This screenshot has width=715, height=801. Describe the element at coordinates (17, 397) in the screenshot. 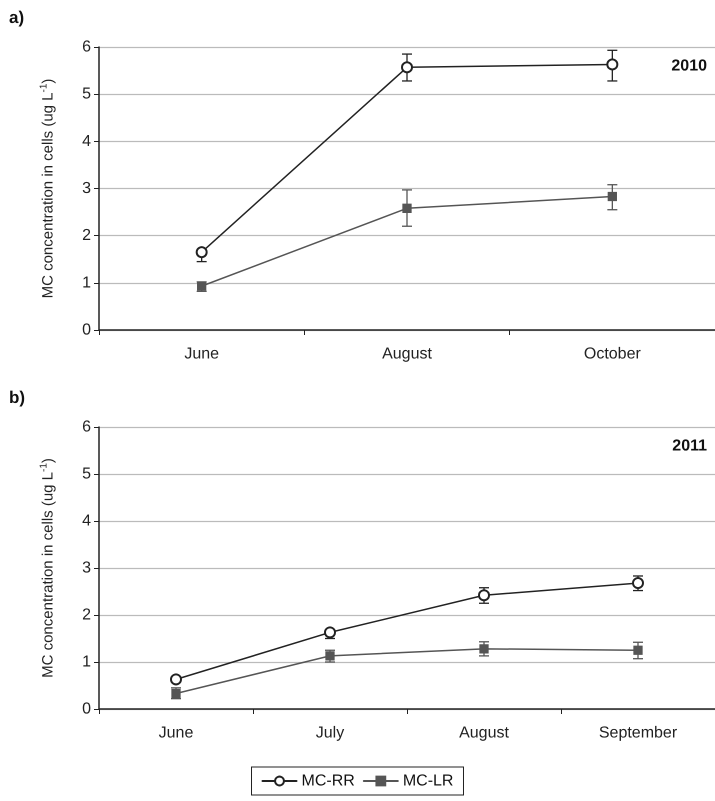

I see `chart-title: b)` at that location.